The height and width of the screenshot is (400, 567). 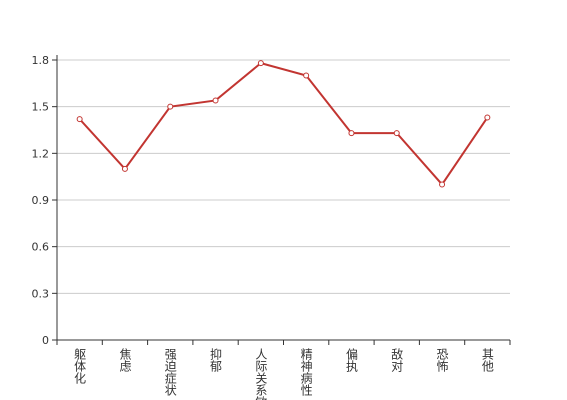 I want to click on x-tick-label: 躯体化, so click(x=80, y=366).